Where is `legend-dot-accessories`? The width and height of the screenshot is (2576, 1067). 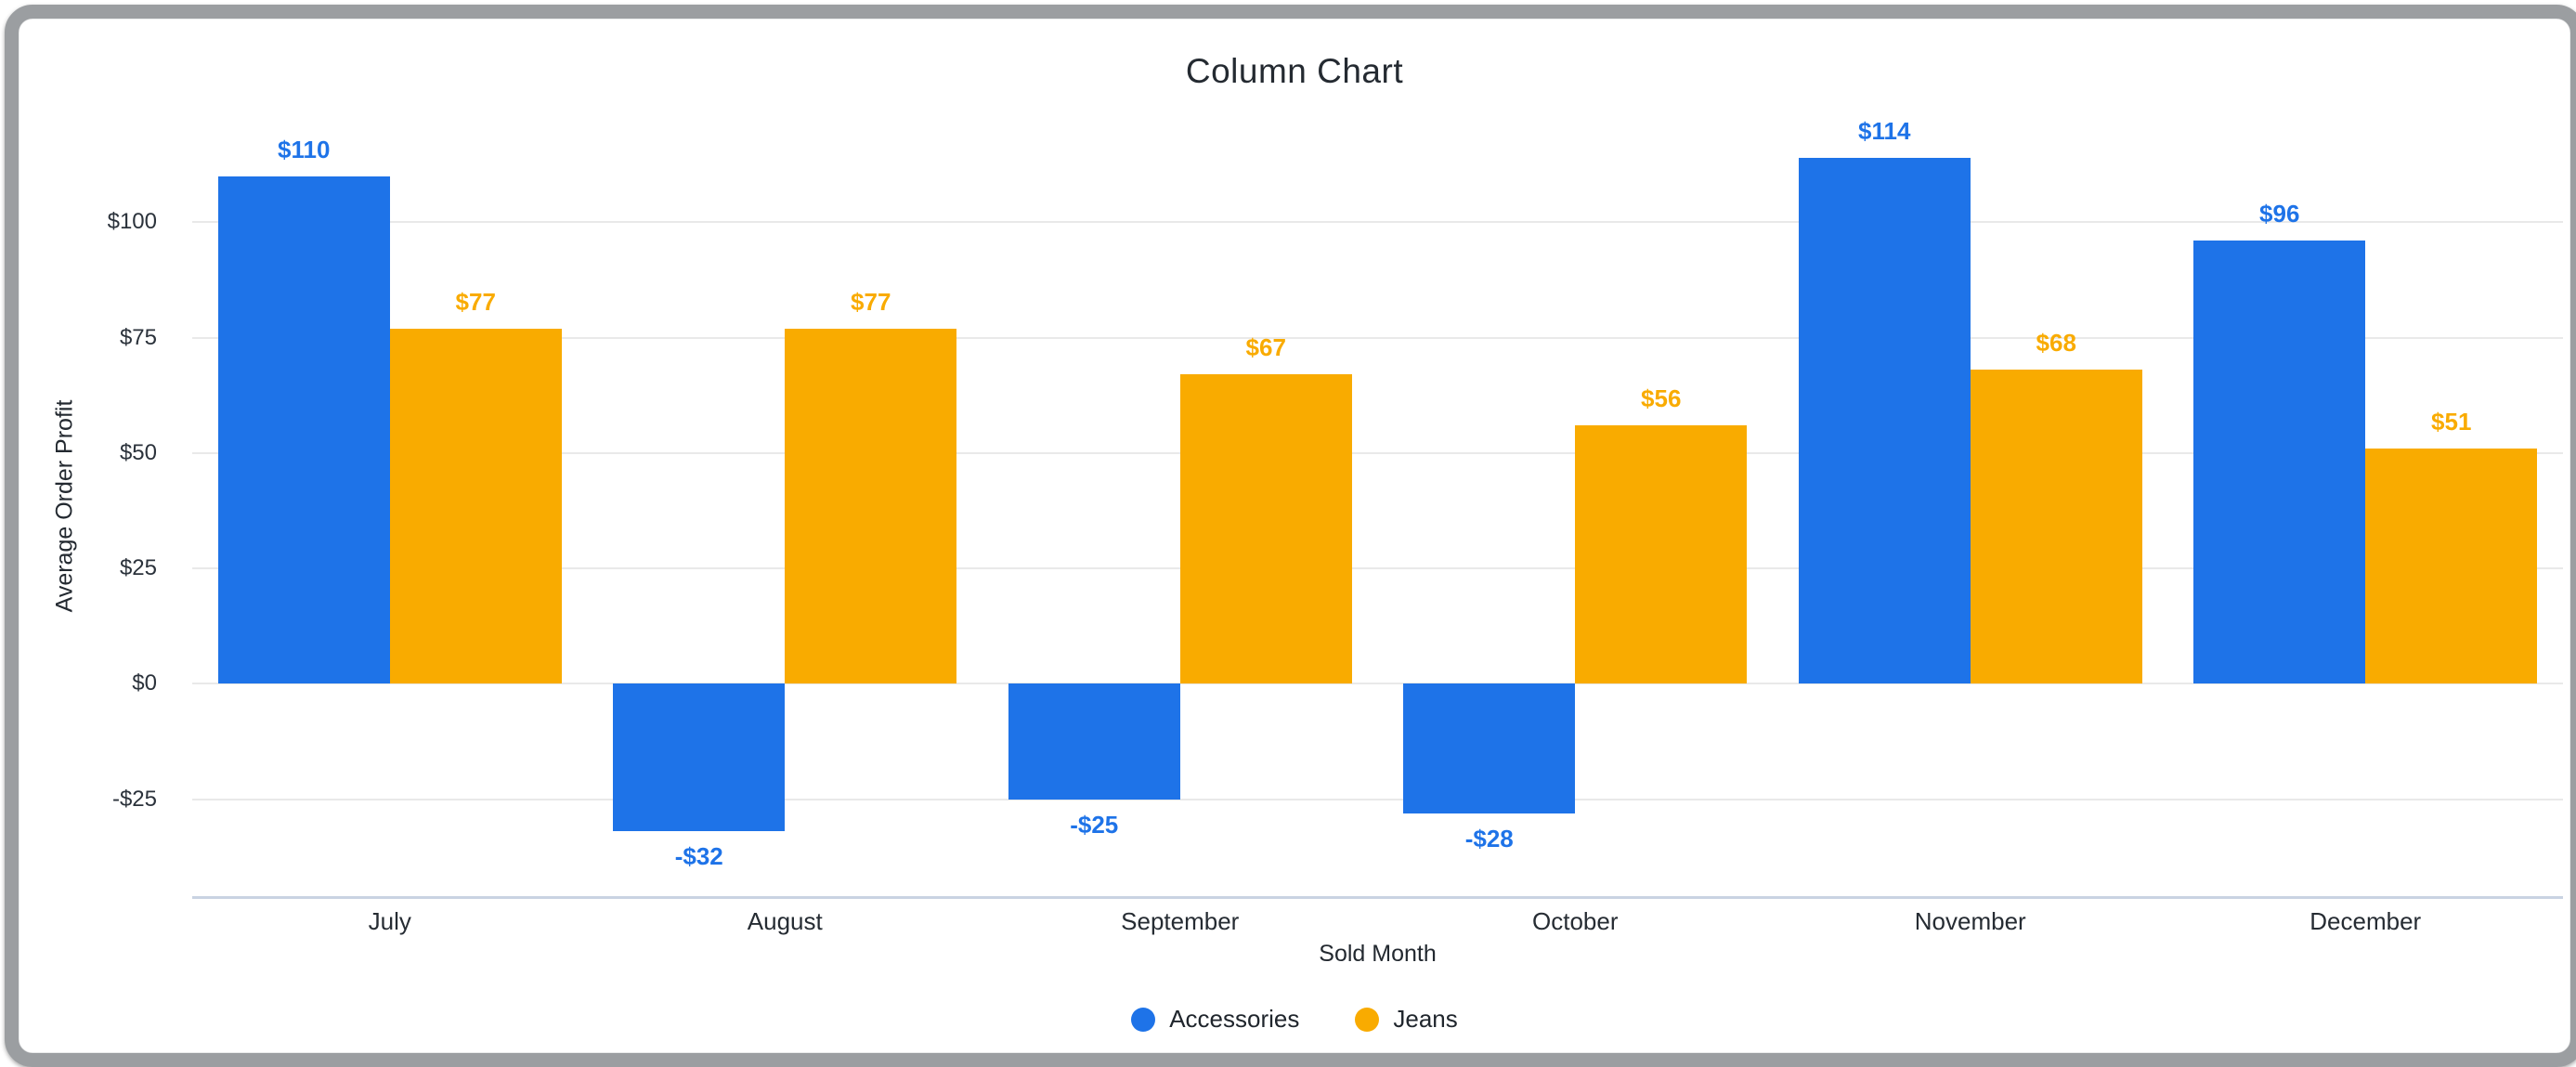
legend-dot-accessories is located at coordinates (1143, 1019).